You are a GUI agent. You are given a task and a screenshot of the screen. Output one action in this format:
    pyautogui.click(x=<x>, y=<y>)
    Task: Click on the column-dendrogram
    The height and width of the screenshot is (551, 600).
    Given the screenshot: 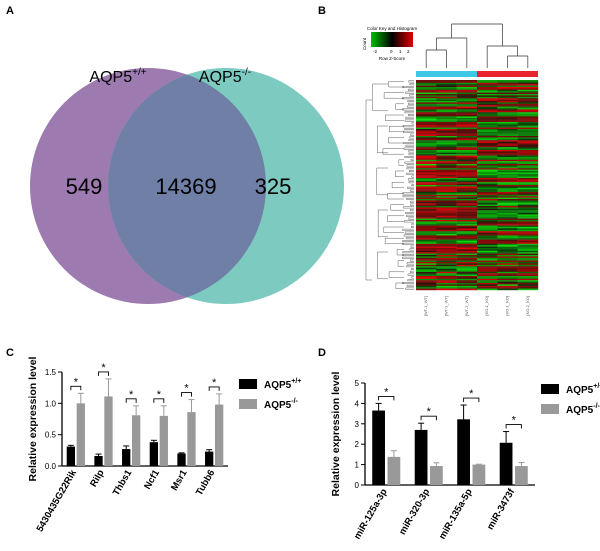 What is the action you would take?
    pyautogui.click(x=477, y=45)
    